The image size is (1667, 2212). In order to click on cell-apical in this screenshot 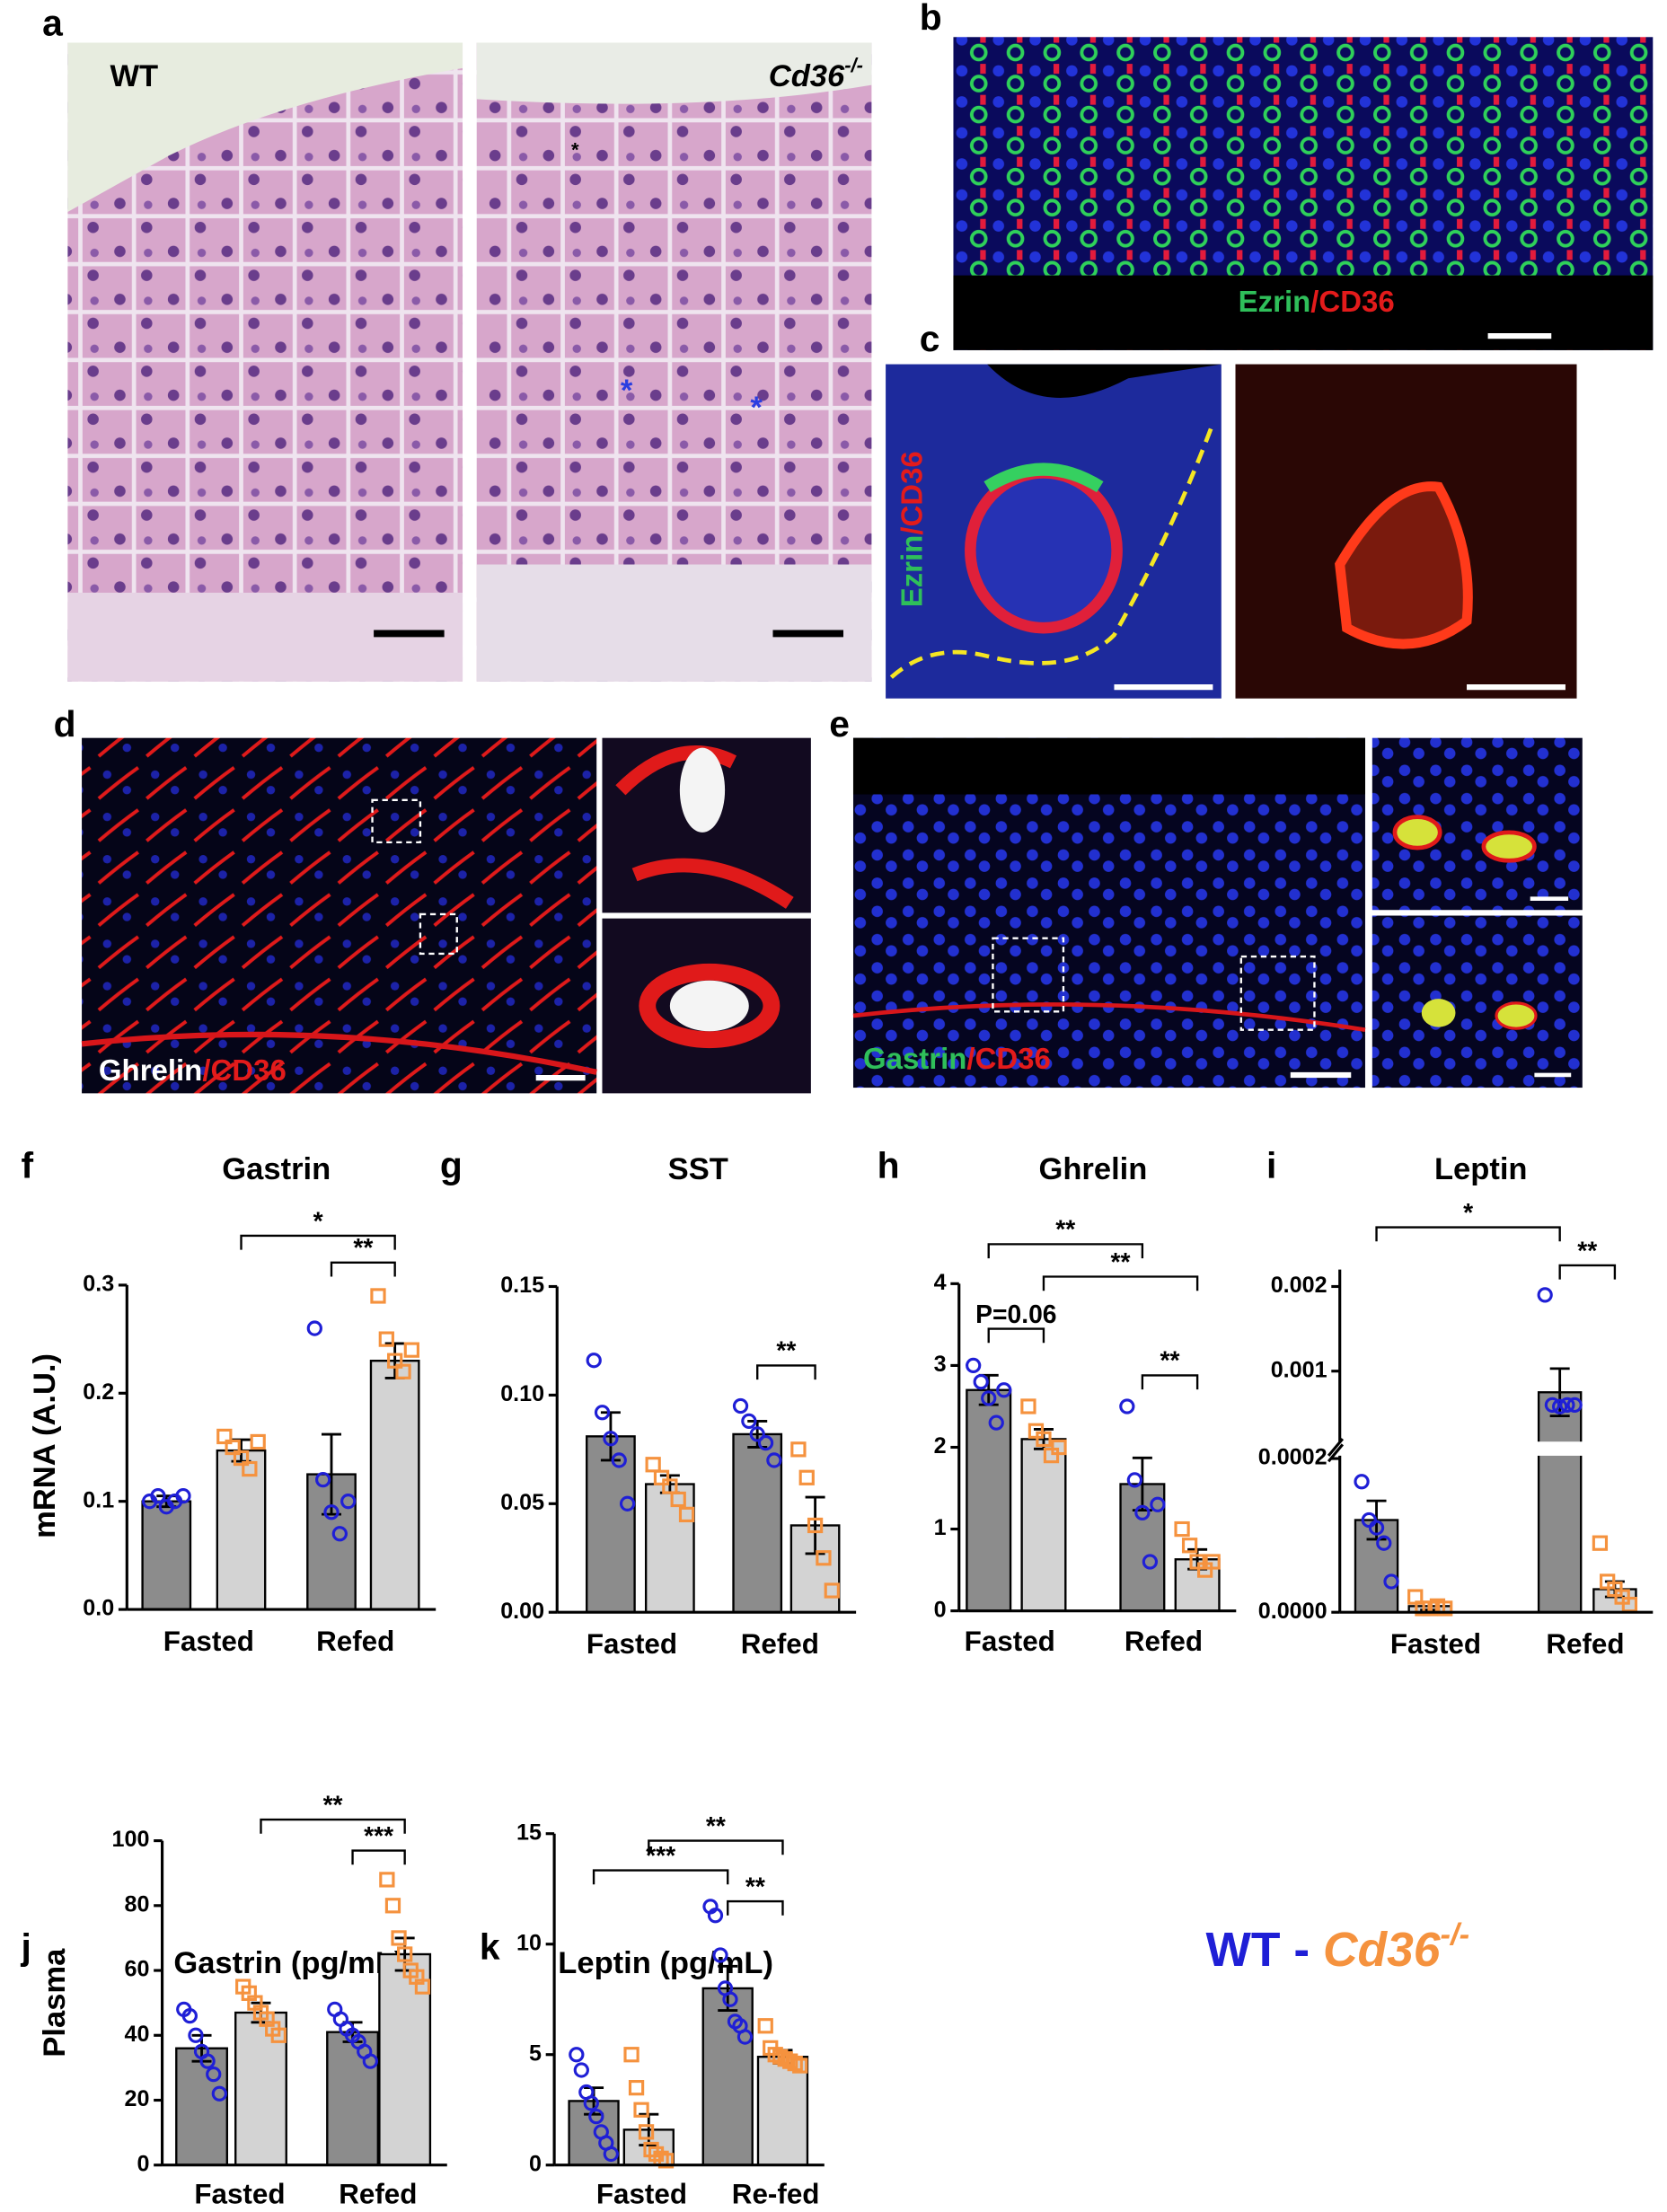, I will do `click(1044, 478)`.